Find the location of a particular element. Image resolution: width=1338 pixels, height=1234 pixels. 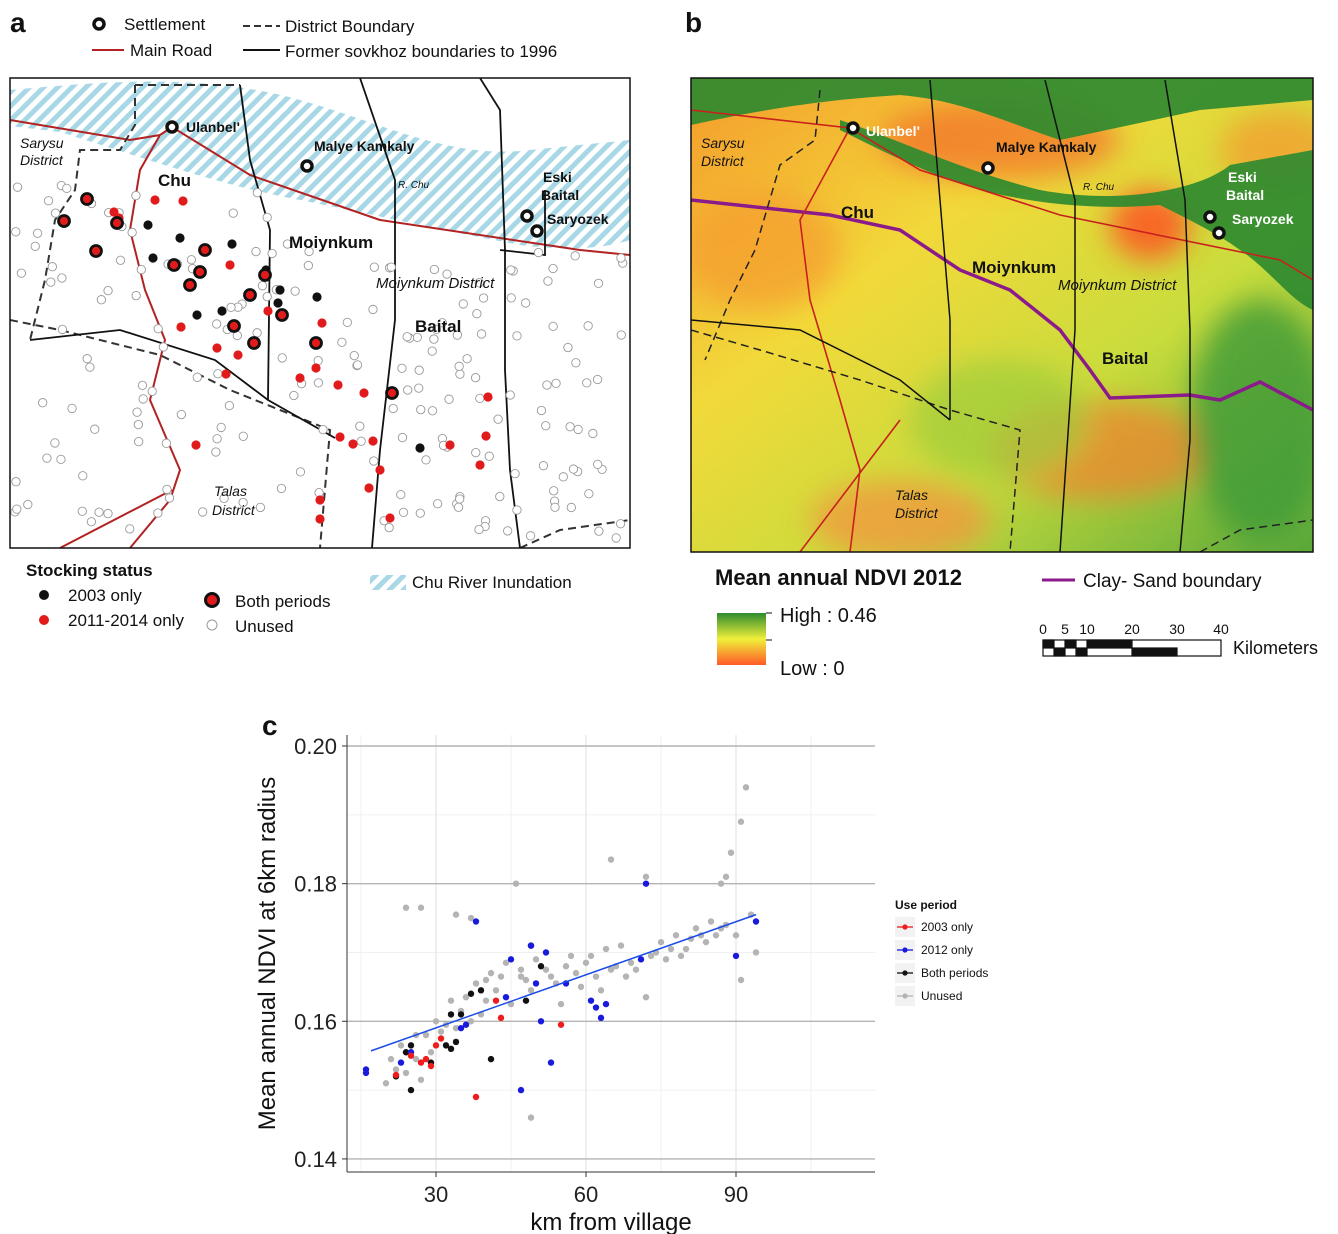

place-label: Moiynkum is located at coordinates (1014, 267).